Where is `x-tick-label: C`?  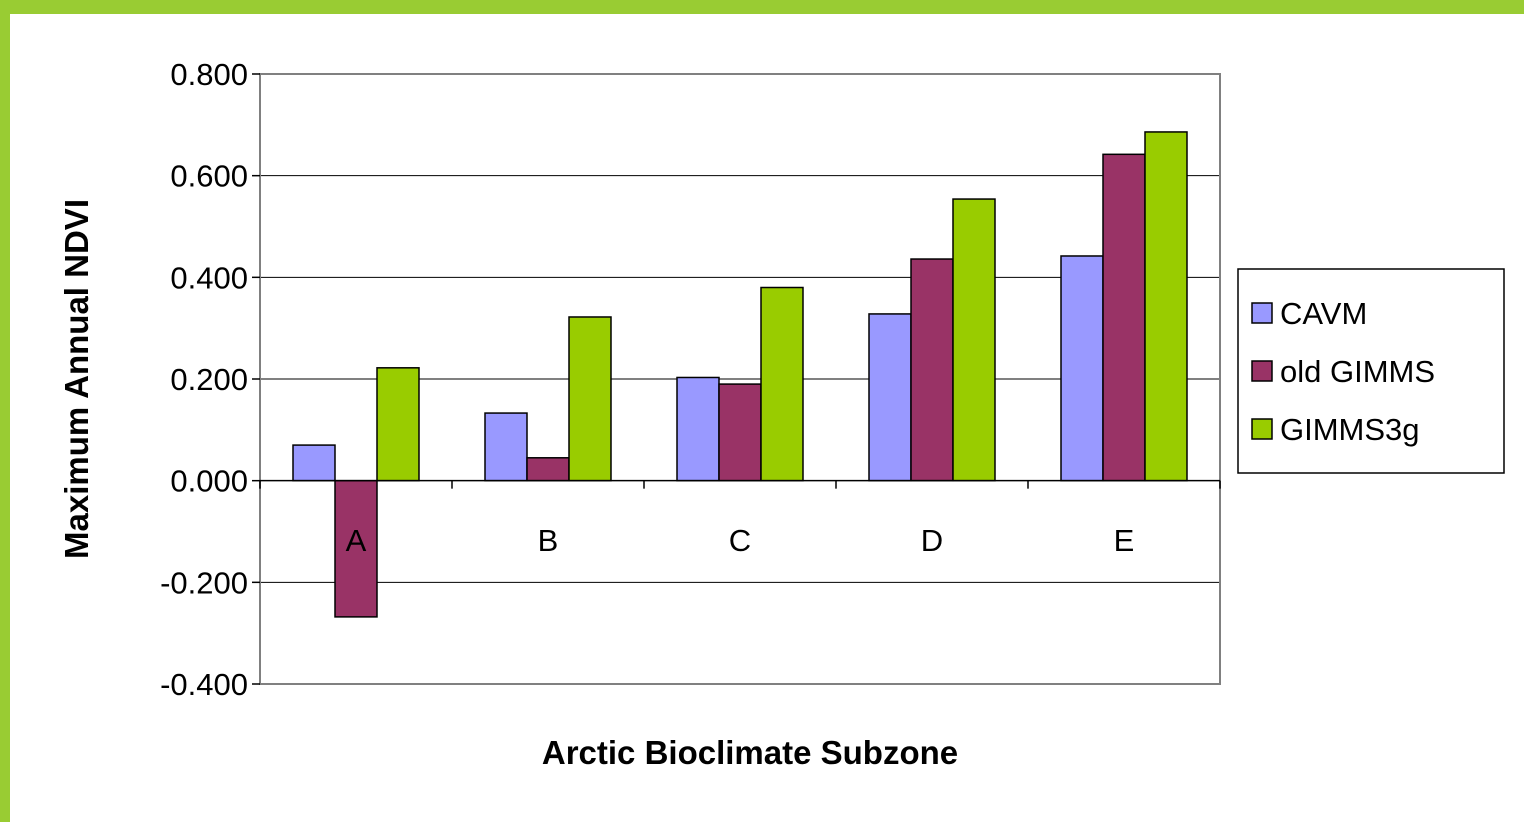 x-tick-label: C is located at coordinates (740, 540).